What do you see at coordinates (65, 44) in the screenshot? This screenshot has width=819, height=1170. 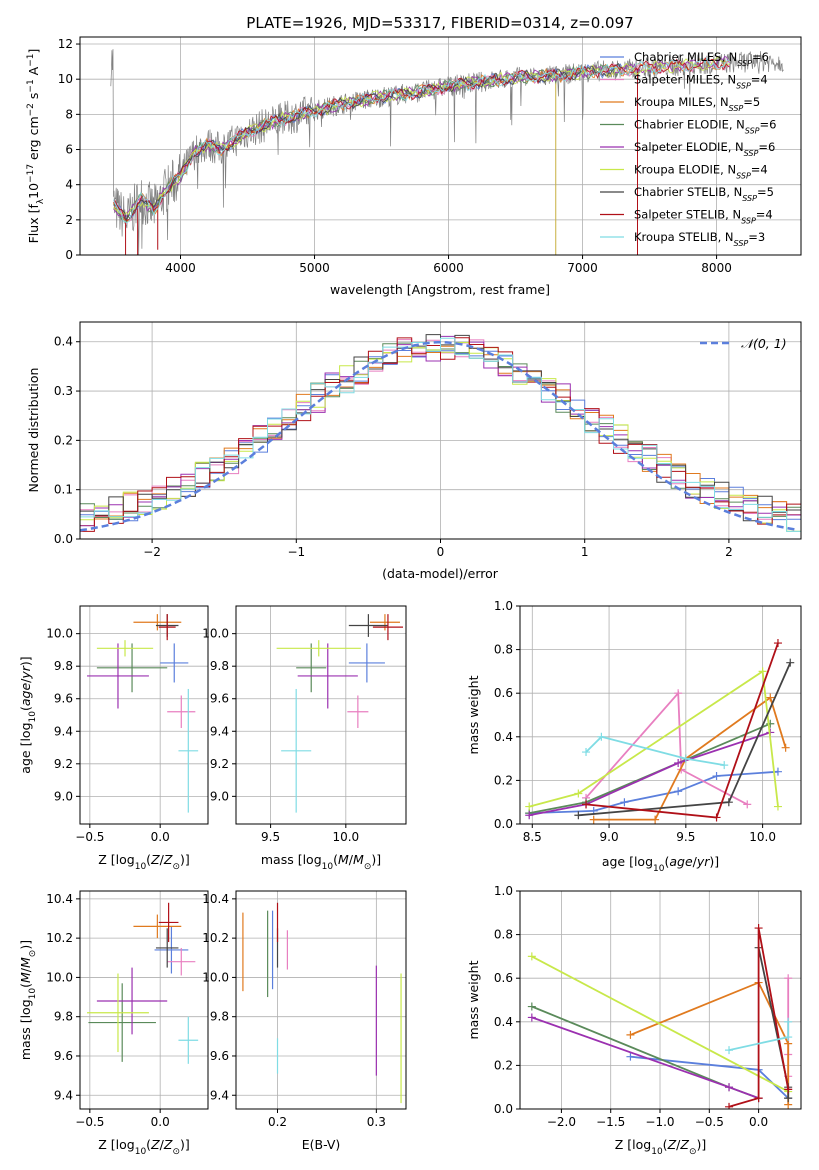 I see `y-tick-label: 12` at bounding box center [65, 44].